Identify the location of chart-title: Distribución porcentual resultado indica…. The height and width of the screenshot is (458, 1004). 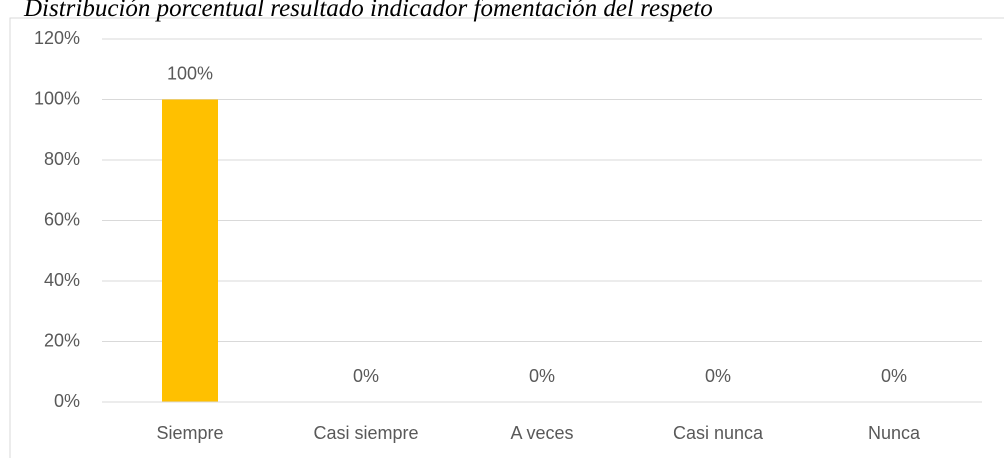
(368, 11).